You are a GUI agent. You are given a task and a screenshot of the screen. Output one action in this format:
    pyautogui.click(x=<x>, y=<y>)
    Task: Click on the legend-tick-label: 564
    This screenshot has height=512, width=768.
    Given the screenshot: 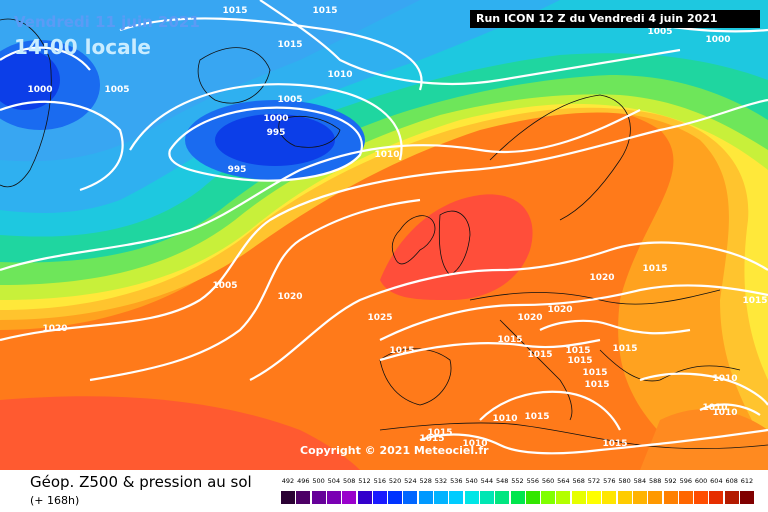 What is the action you would take?
    pyautogui.click(x=563, y=481)
    